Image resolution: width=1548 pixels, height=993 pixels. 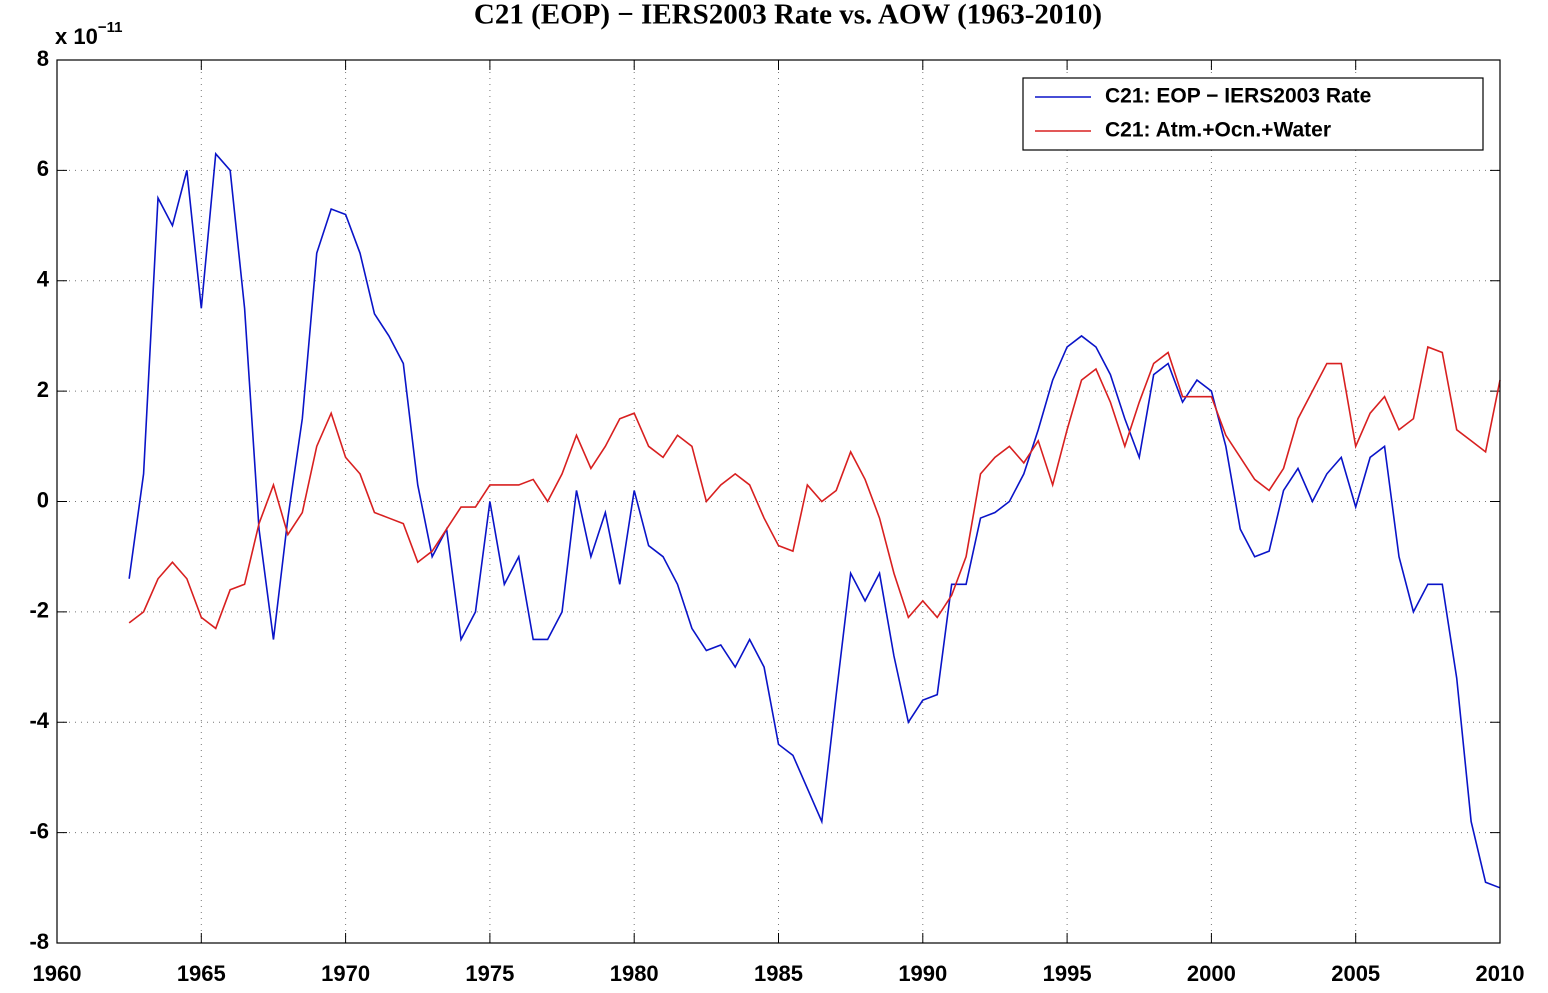 What do you see at coordinates (489, 973) in the screenshot?
I see `x-tick-label: 1975` at bounding box center [489, 973].